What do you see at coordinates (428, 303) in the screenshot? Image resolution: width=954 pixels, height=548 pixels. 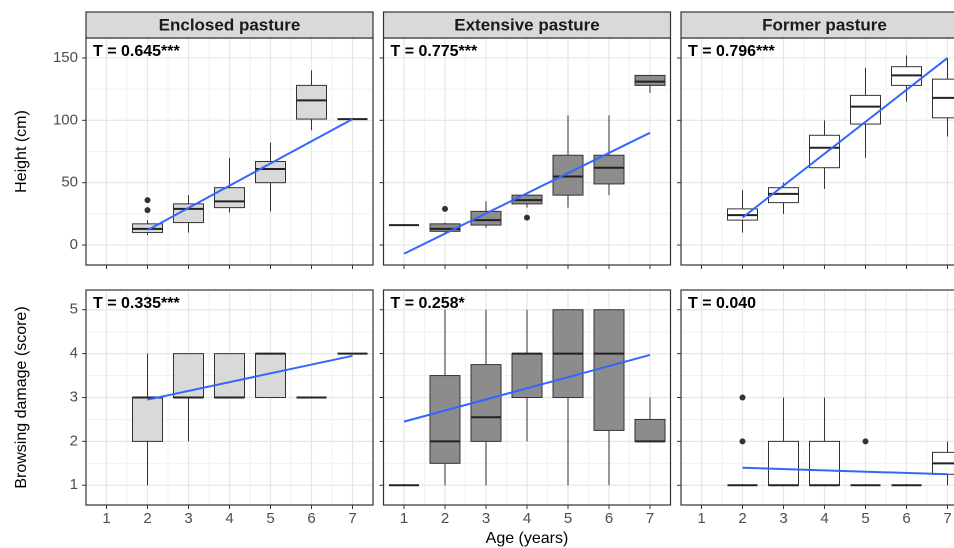 I see `annotation: T = 0.258*` at bounding box center [428, 303].